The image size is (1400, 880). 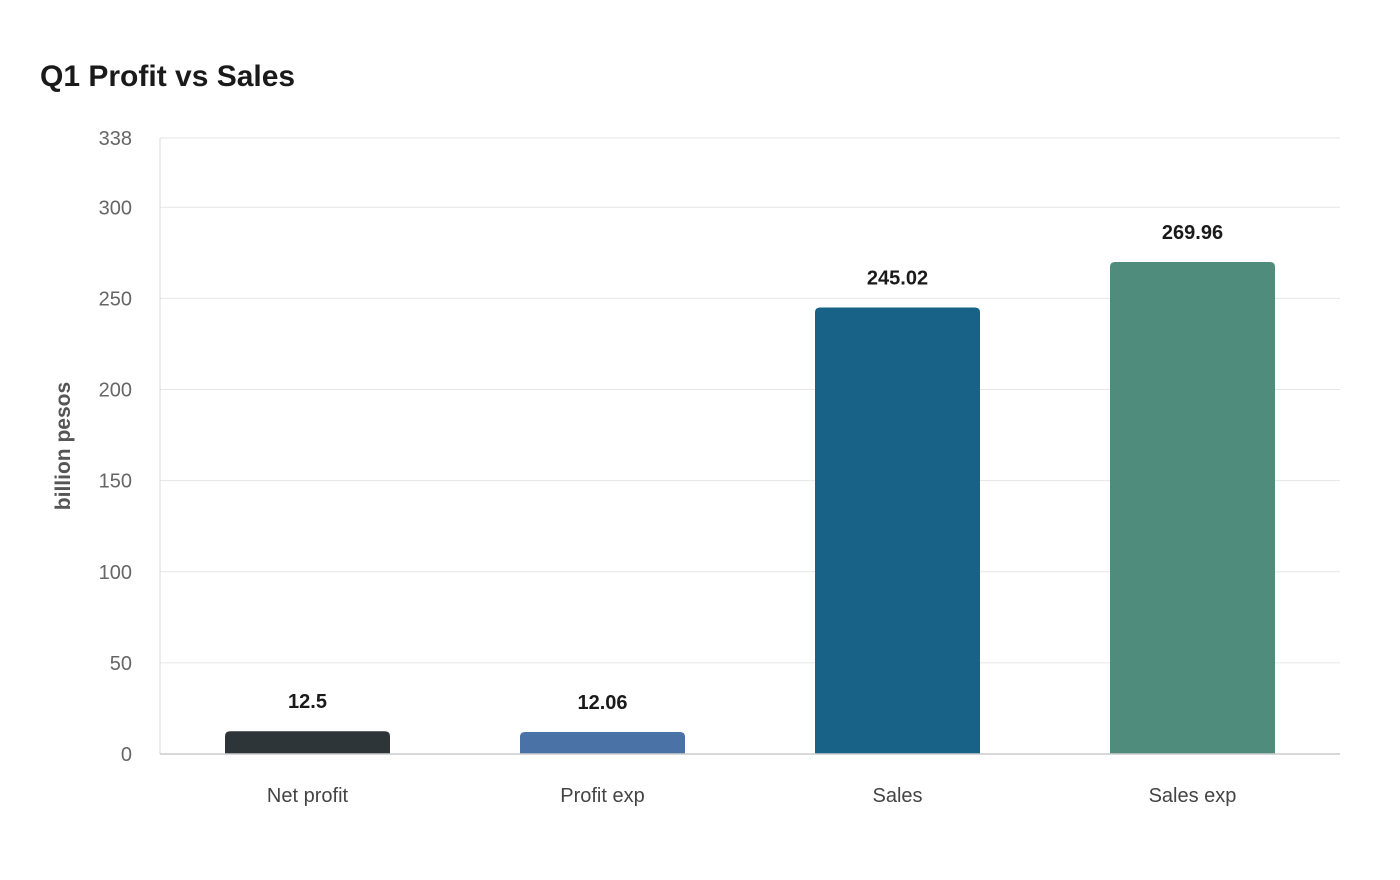 I want to click on value-label: 245.02, so click(x=897, y=278).